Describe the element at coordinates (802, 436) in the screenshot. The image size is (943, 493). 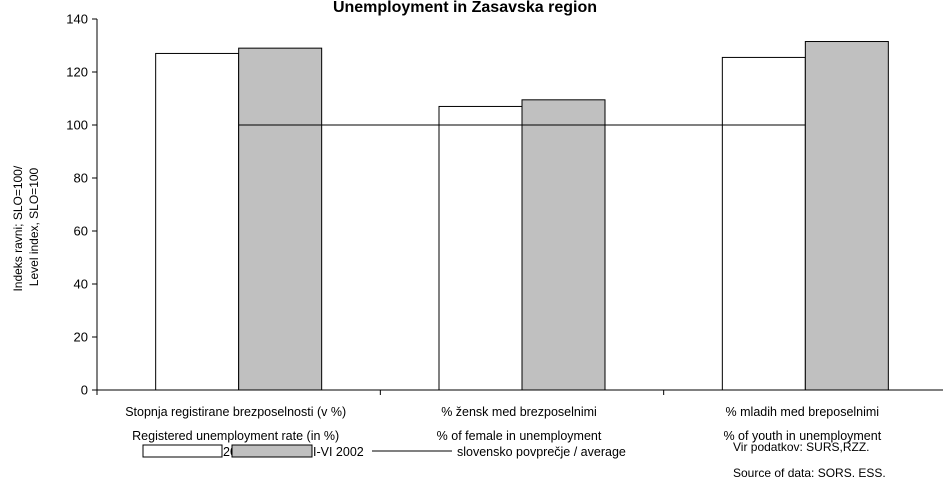
I see `category-label-3-line-2: % of youth in unemployment` at that location.